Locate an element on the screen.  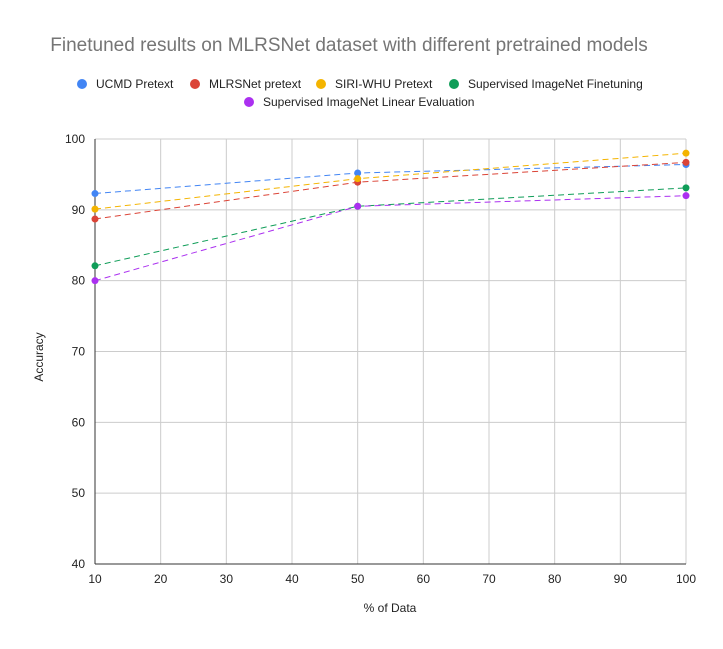
y-tick-labels: 40 50 60 70 80 90 100 is located at coordinates (75, 351).